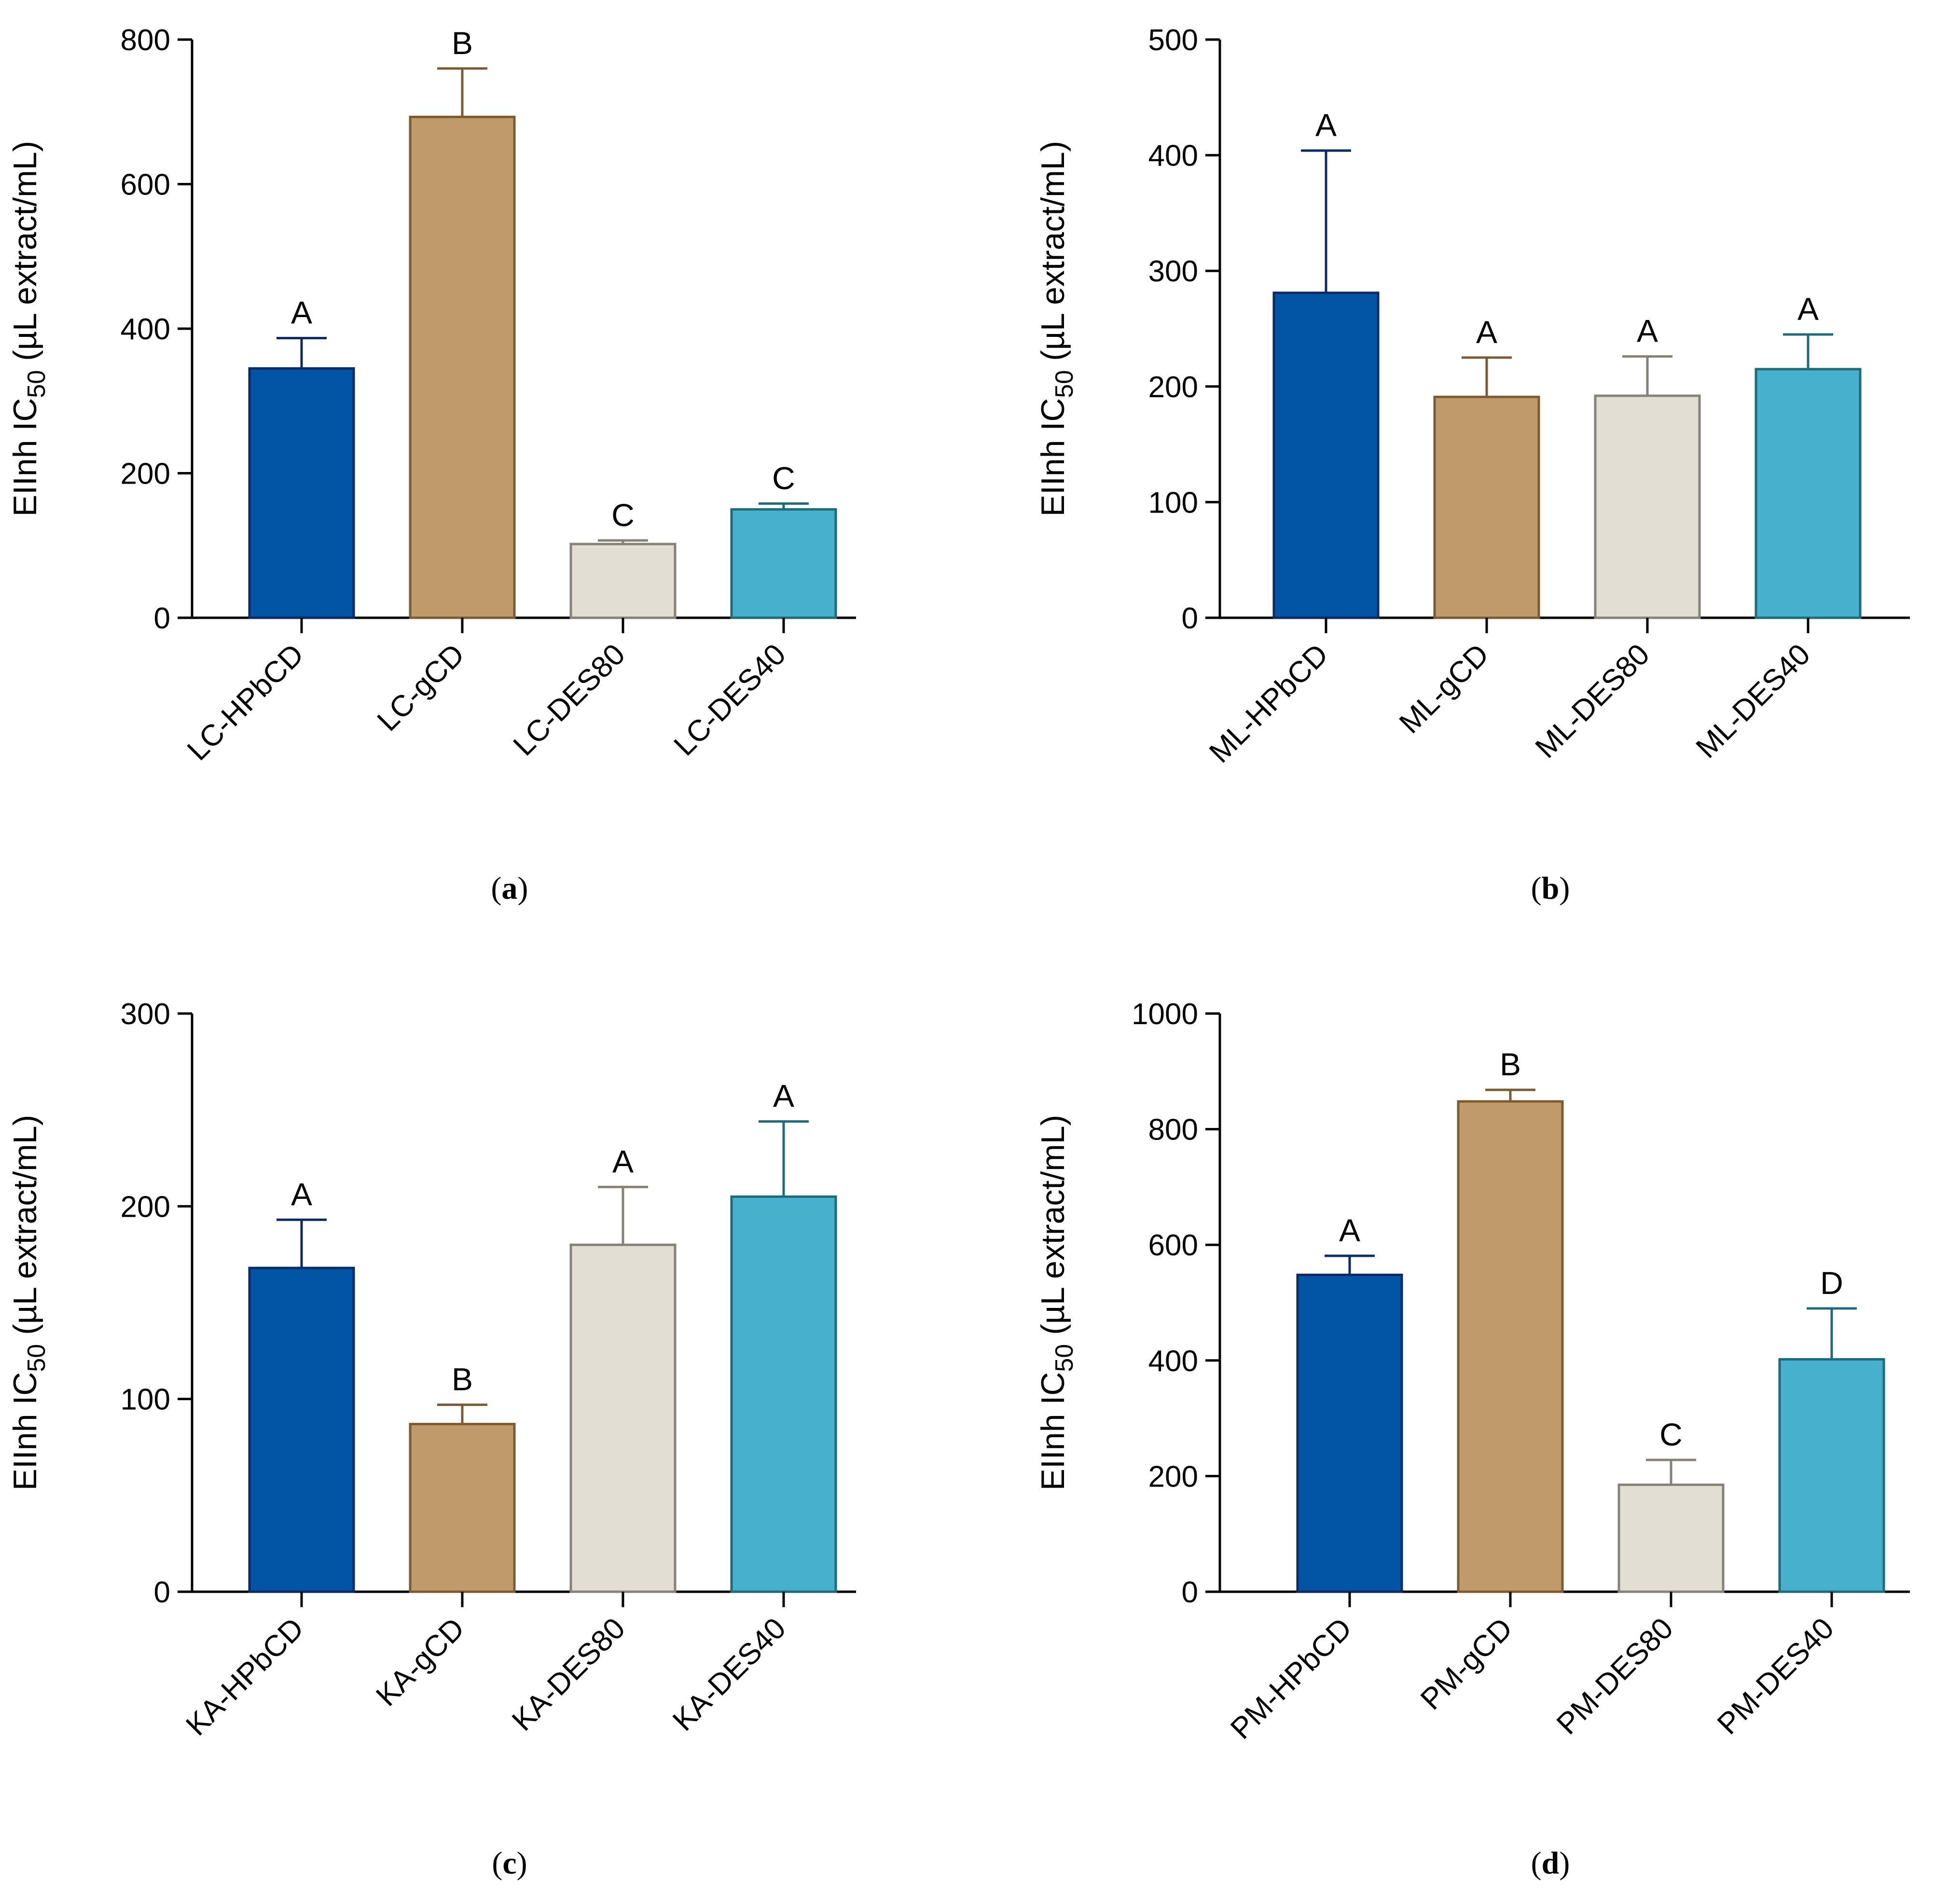  What do you see at coordinates (1173, 40) in the screenshot?
I see `y-tick-label: 500` at bounding box center [1173, 40].